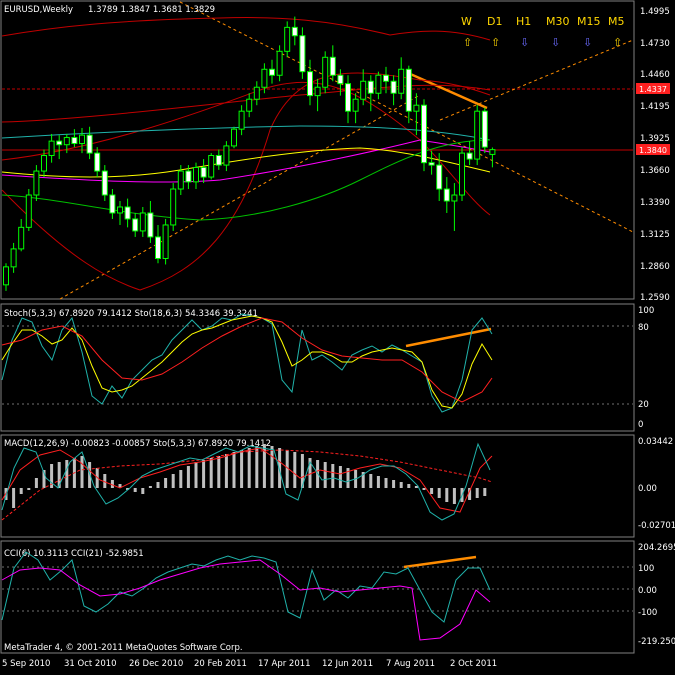 Image resolution: width=675 pixels, height=675 pixels. I want to click on stoch-tick: 20, so click(643, 405).